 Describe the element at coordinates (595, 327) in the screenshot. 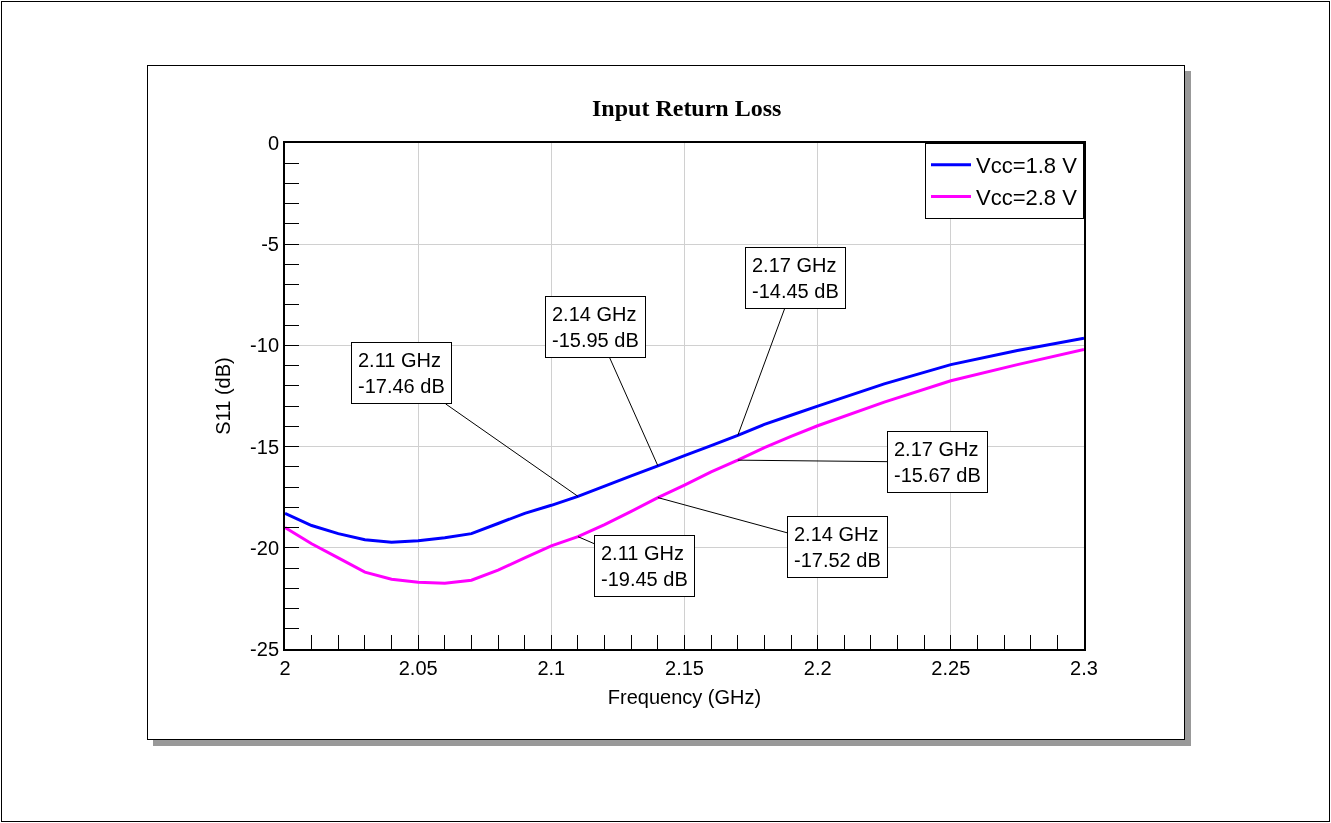

I see `annotation: 2.14 GHz -15.95 dB` at that location.